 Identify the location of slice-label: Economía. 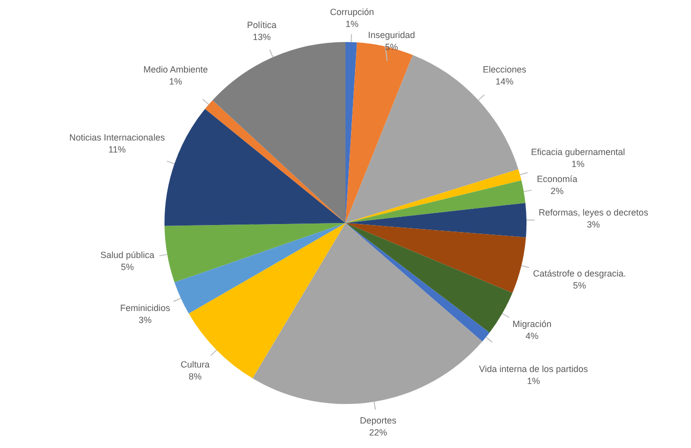
(557, 179).